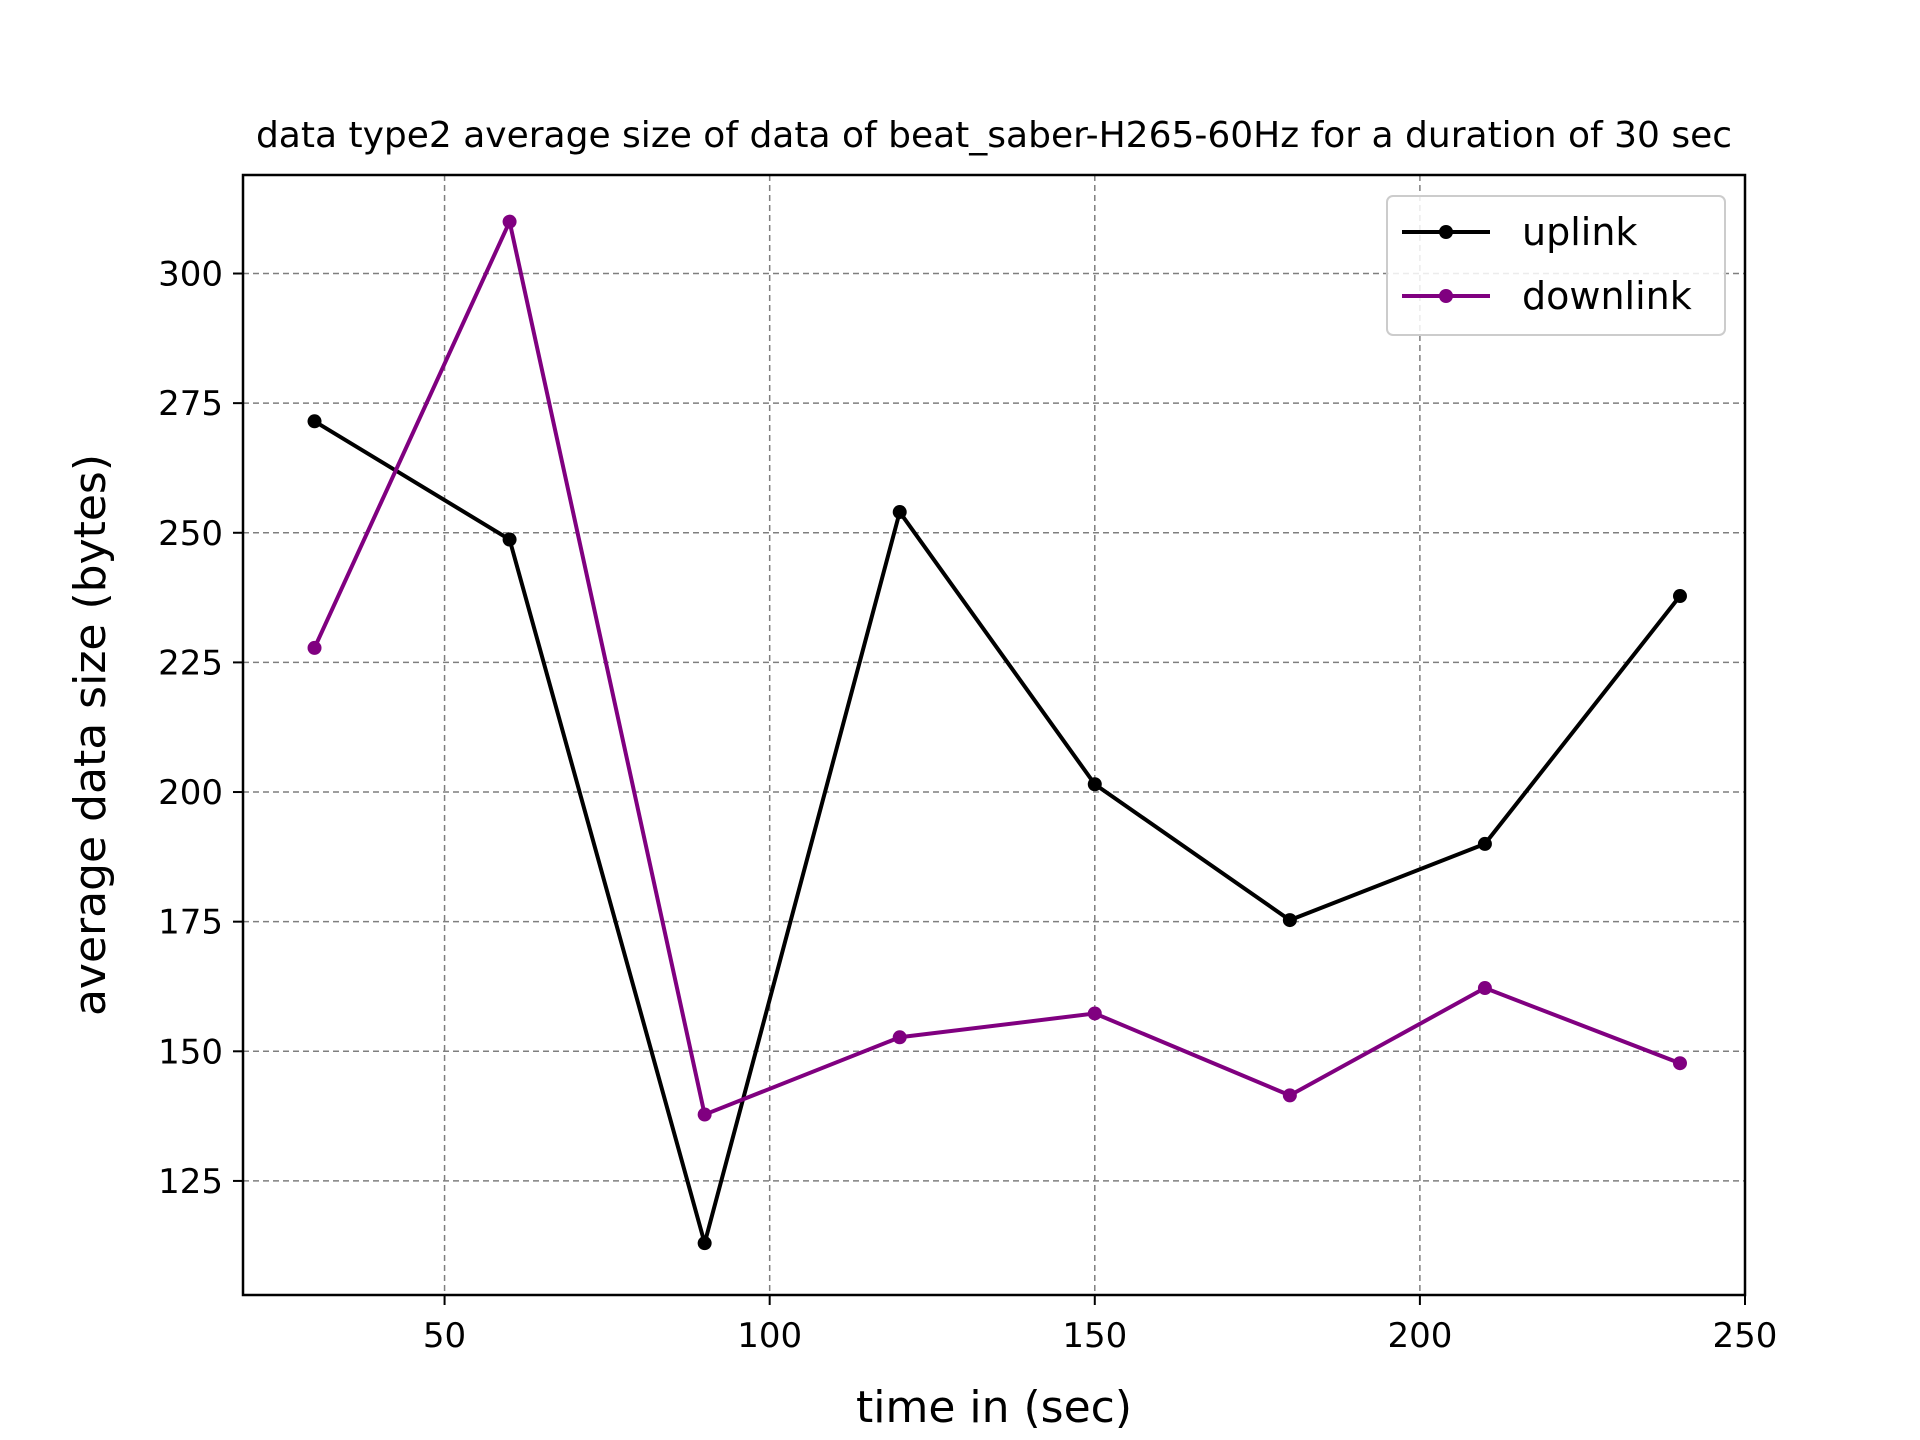  What do you see at coordinates (190, 275) in the screenshot?
I see `y-tick-label: 300` at bounding box center [190, 275].